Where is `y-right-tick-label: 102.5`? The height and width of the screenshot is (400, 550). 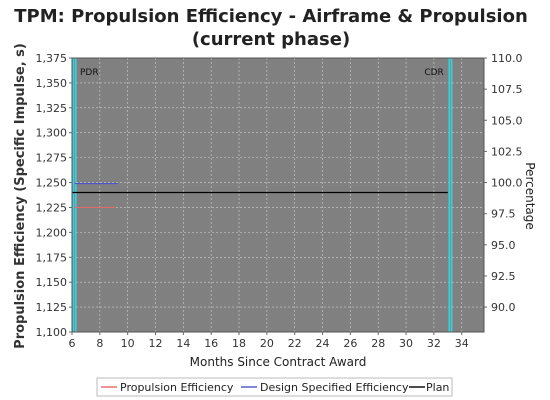
y-right-tick-label: 102.5 is located at coordinates (507, 151).